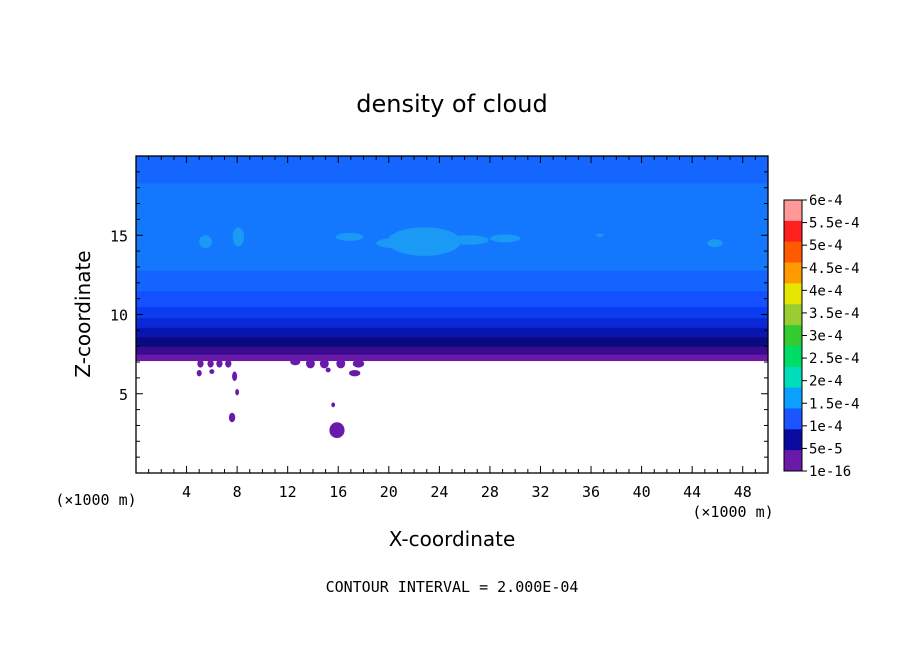  Describe the element at coordinates (834, 224) in the screenshot. I see `colorbar-label: 5.5e-4` at that location.